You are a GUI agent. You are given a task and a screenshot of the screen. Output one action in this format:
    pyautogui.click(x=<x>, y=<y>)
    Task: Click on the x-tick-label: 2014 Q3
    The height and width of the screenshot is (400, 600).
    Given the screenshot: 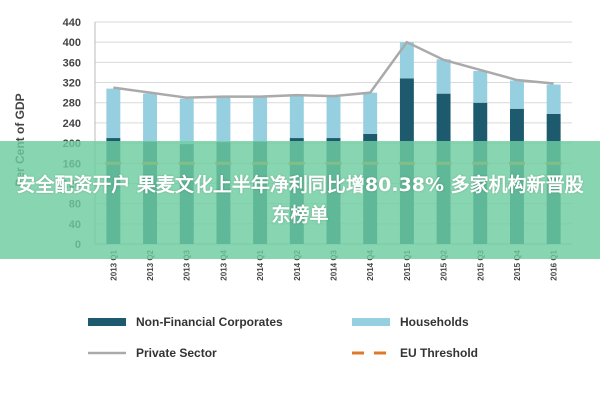 What is the action you would take?
    pyautogui.click(x=334, y=264)
    